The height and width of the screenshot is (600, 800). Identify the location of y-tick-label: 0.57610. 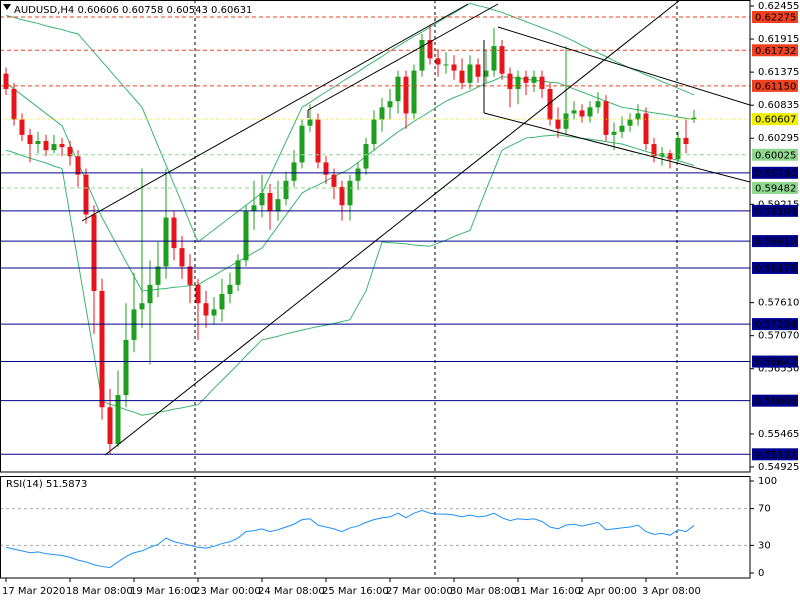
(778, 303).